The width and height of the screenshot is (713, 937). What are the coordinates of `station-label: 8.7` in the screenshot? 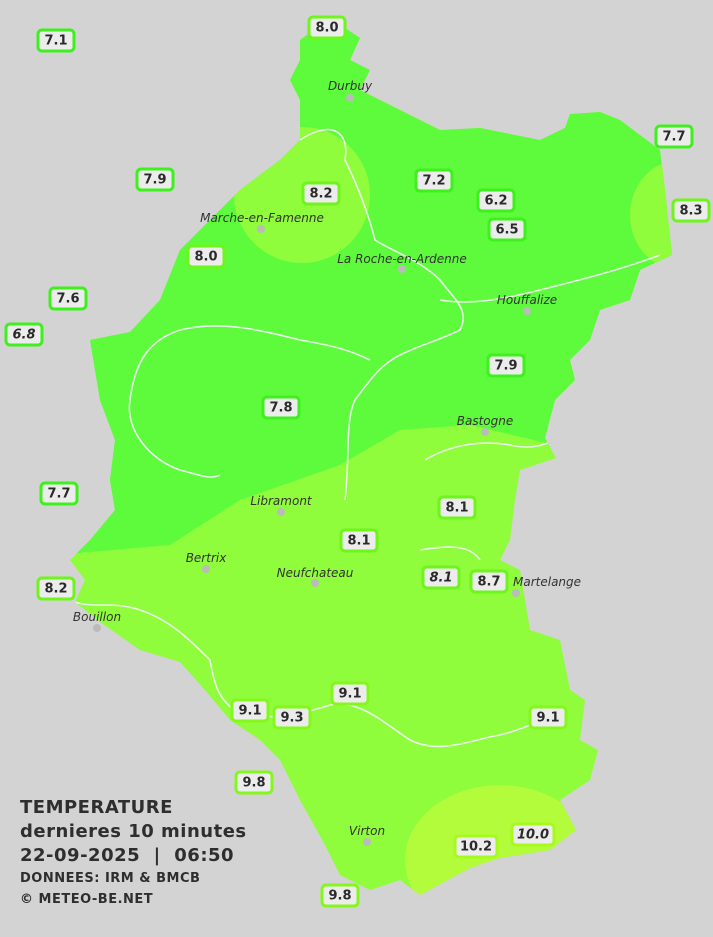 It's located at (489, 581).